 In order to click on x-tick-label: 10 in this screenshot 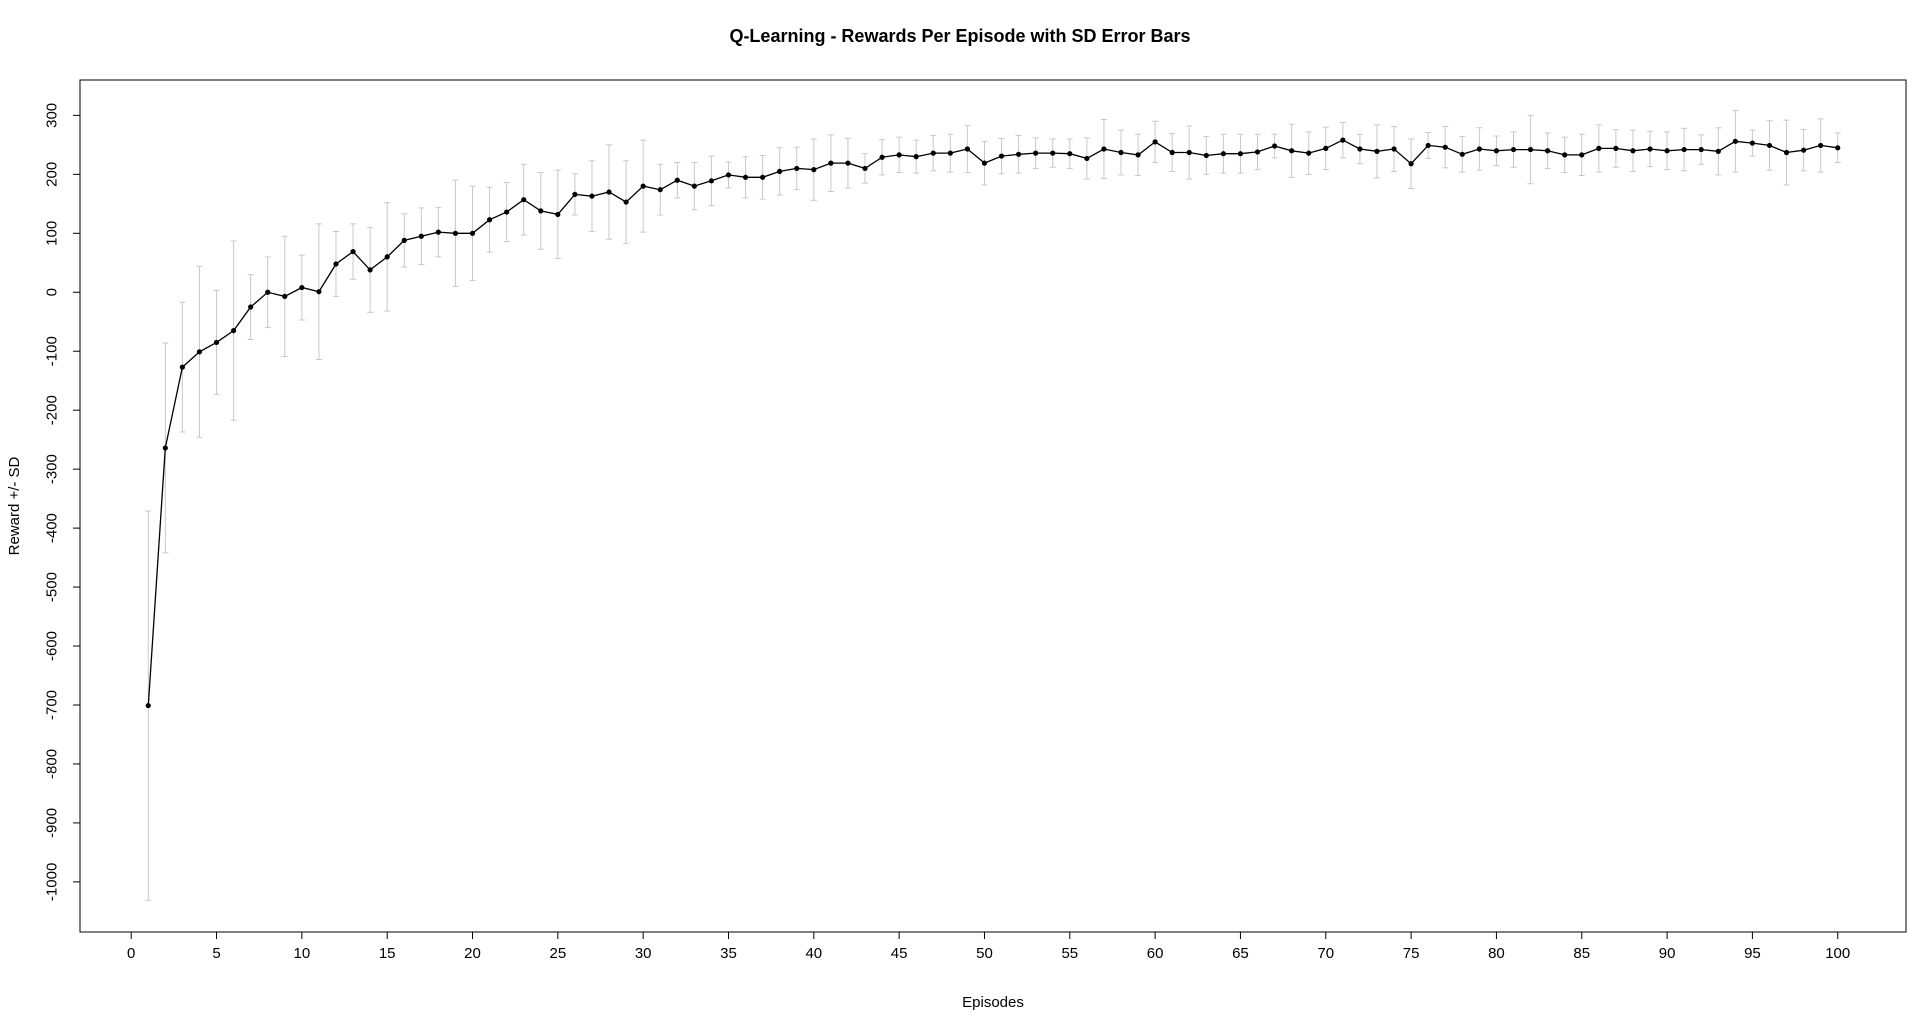, I will do `click(302, 953)`.